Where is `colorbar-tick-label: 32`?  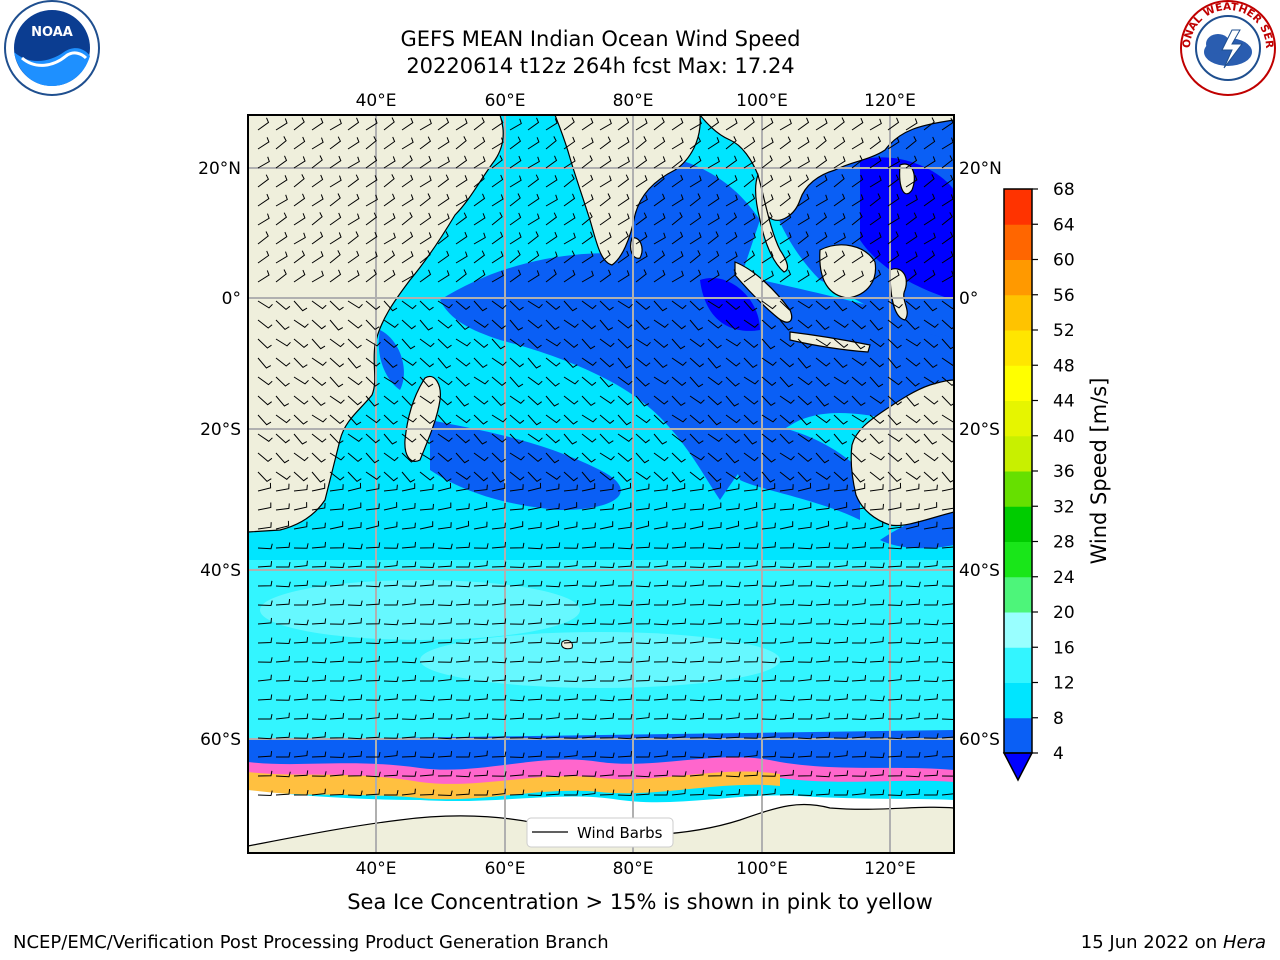
colorbar-tick-label: 32 is located at coordinates (1064, 507).